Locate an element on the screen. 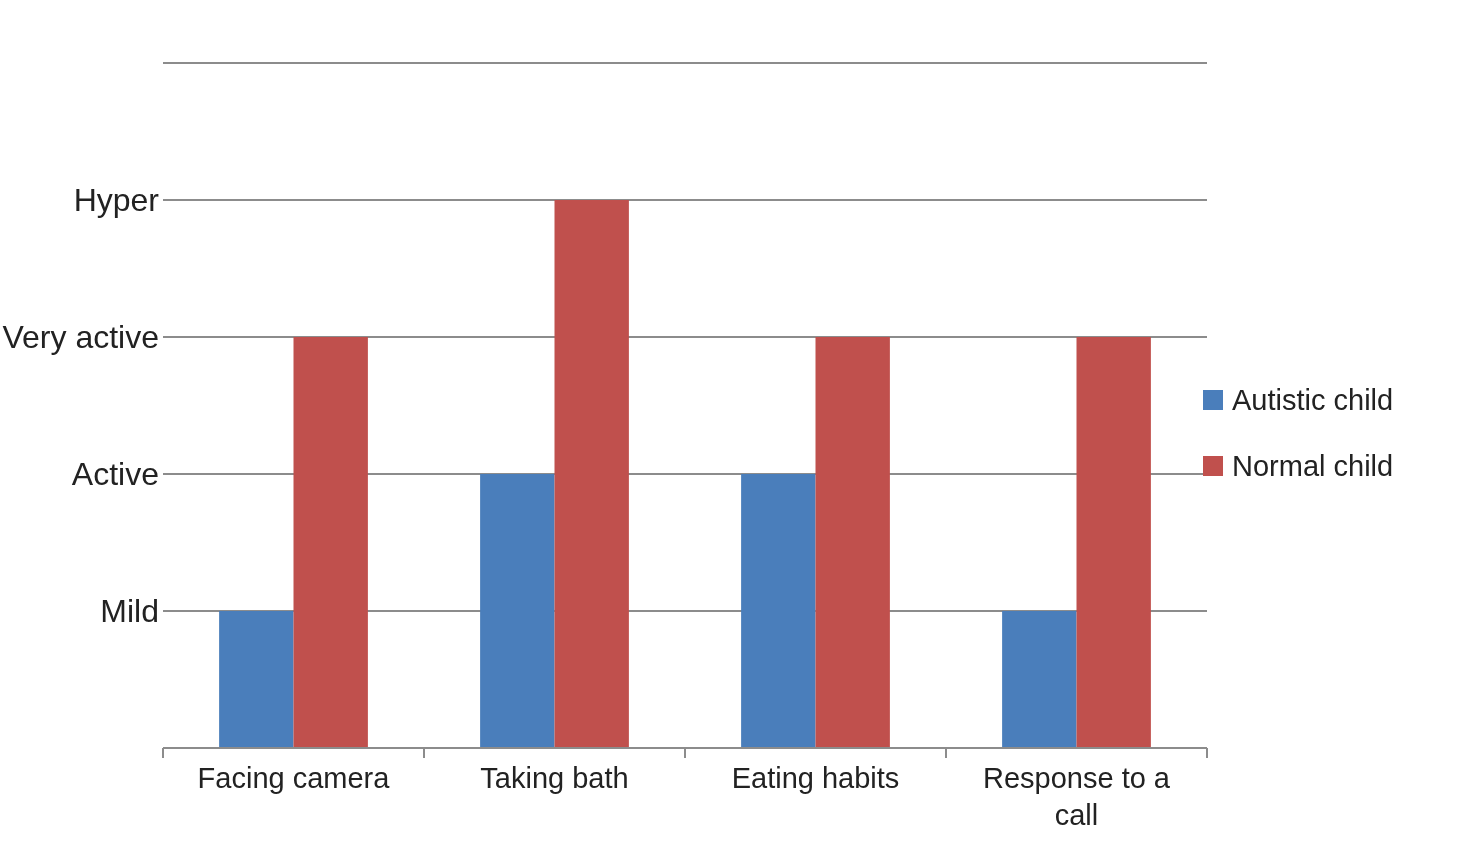 The image size is (1465, 853). legend-label: Autistic child is located at coordinates (1313, 400).